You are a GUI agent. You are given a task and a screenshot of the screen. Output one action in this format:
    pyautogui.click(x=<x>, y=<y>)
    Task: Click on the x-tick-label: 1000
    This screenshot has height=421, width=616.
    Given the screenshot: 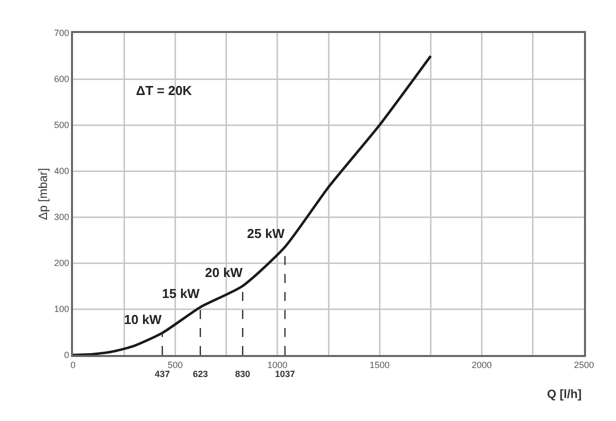 What is the action you would take?
    pyautogui.click(x=277, y=365)
    